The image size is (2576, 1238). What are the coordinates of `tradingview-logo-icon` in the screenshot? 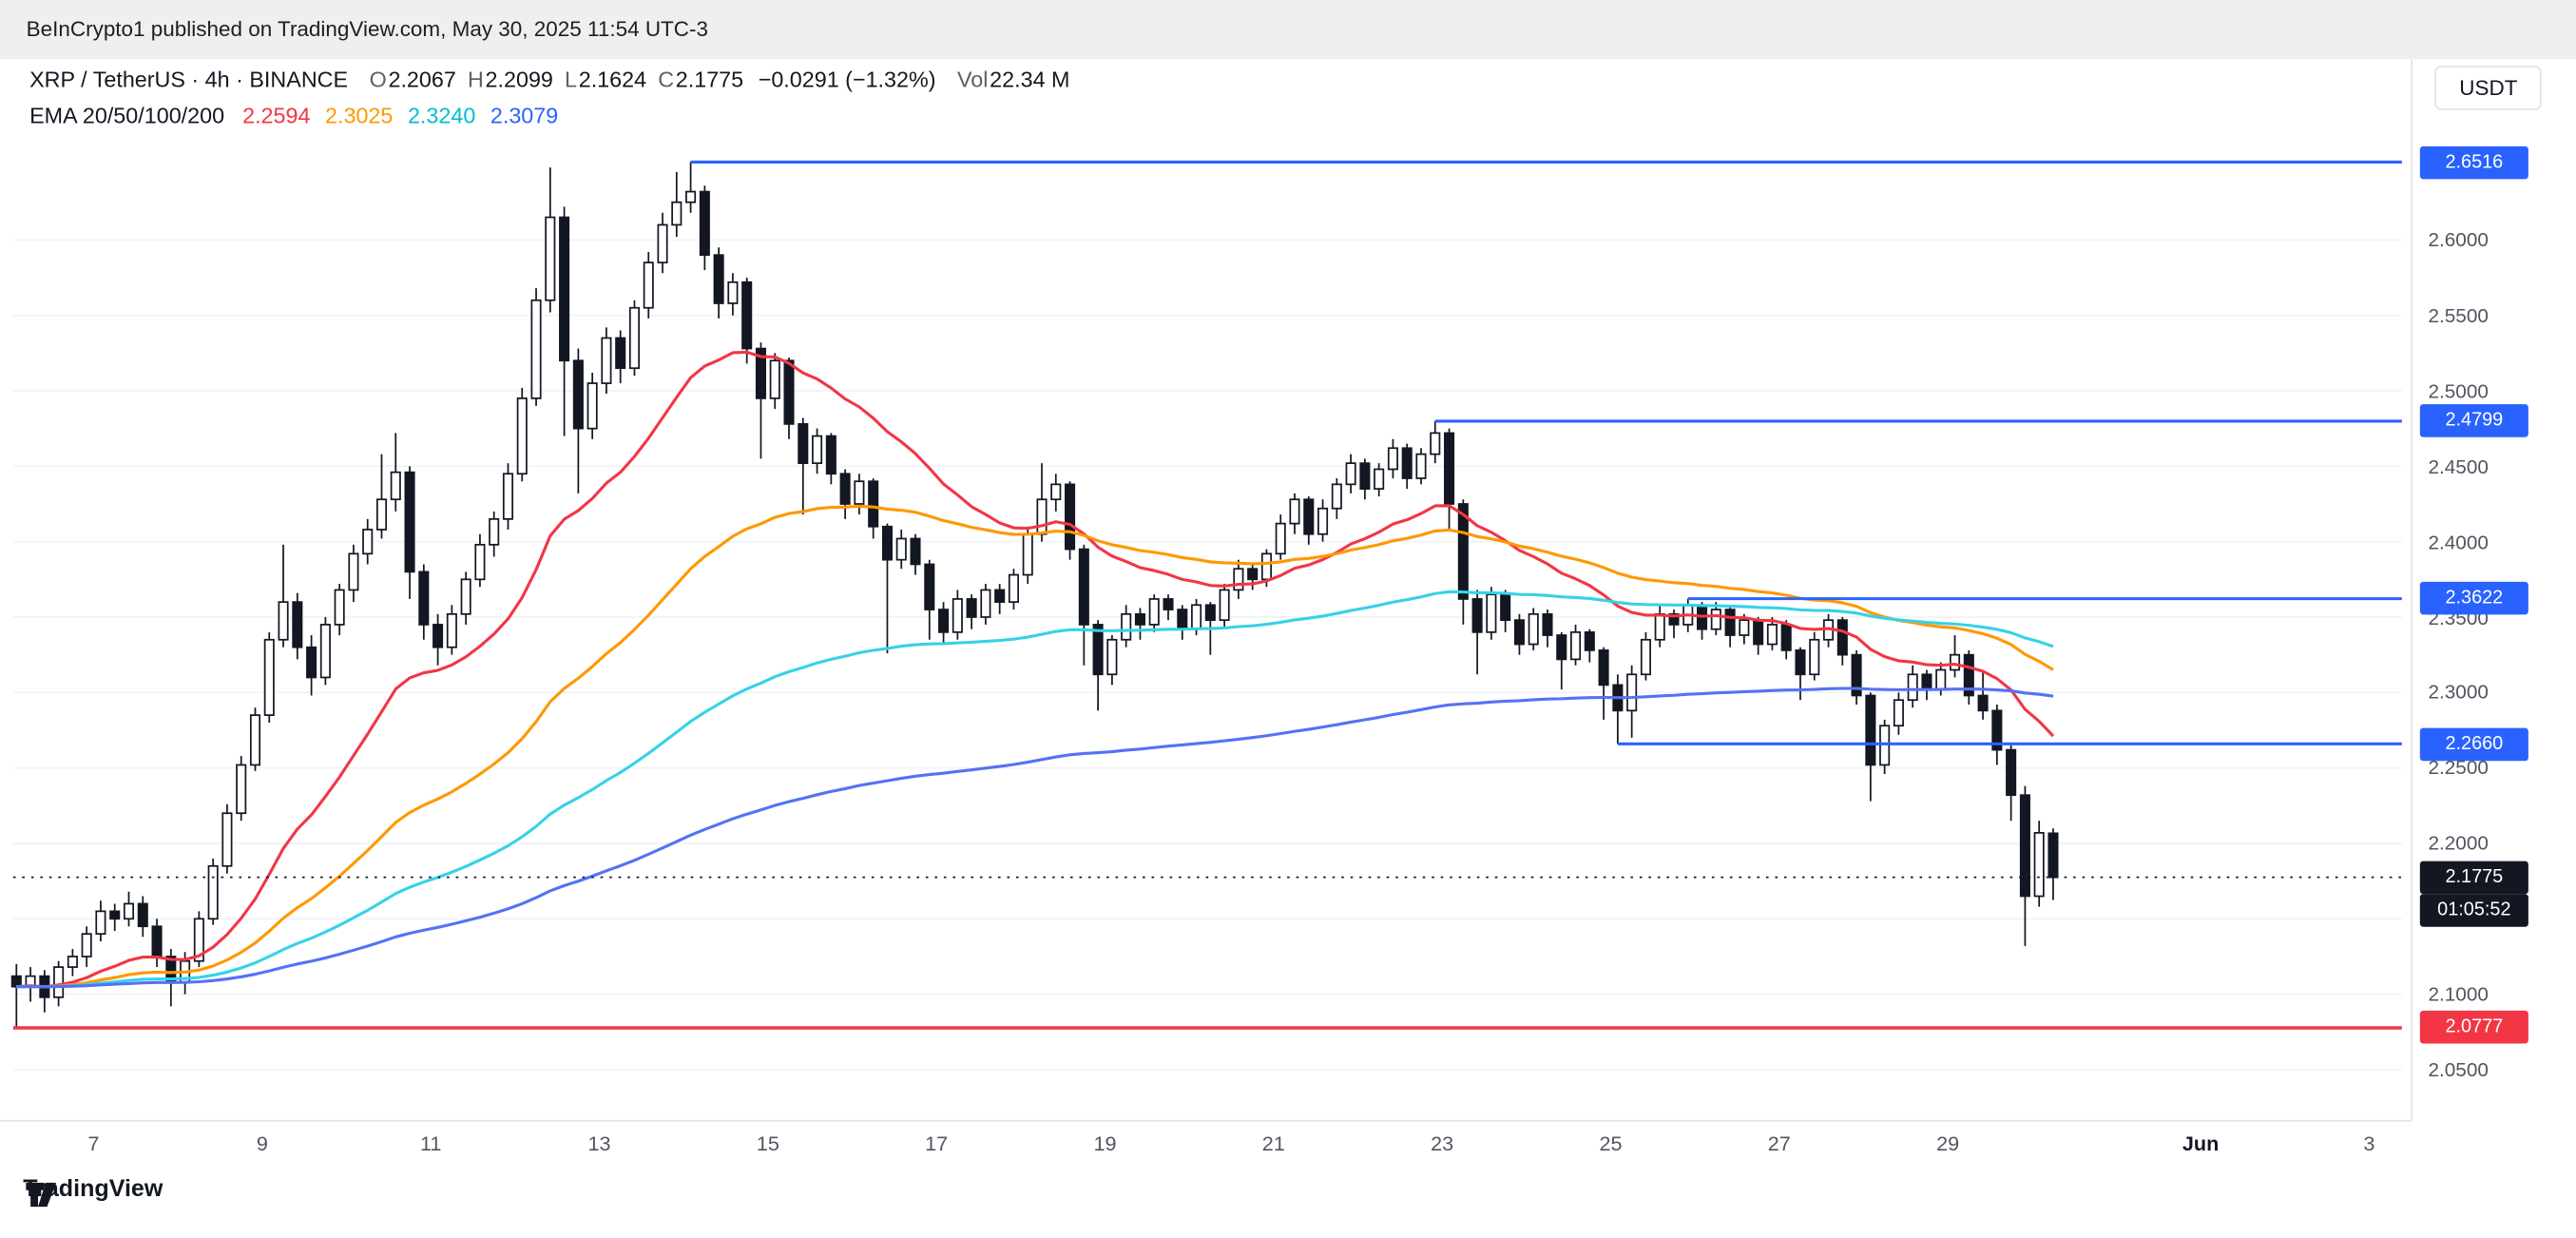 It's located at (42, 1195).